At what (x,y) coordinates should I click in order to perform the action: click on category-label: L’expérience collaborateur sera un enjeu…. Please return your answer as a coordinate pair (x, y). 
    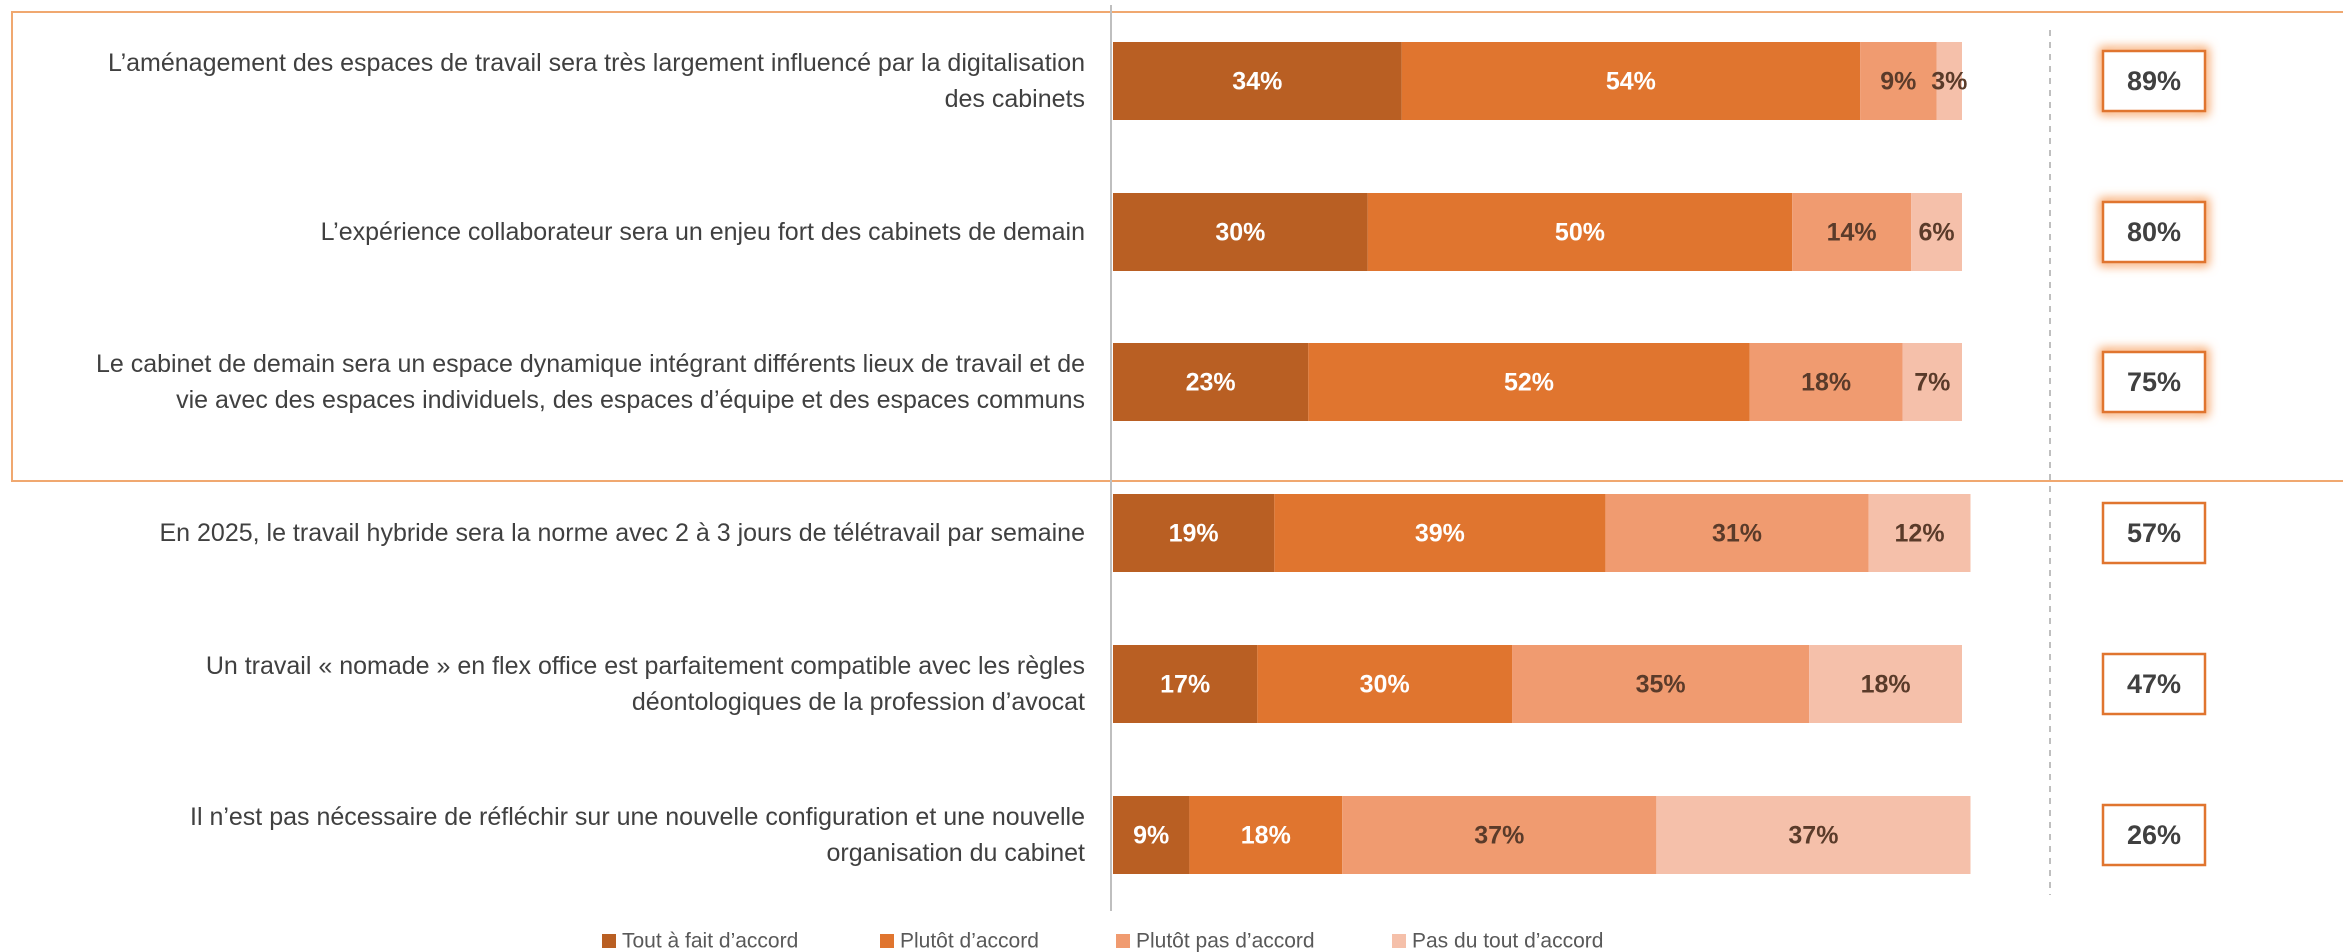
    Looking at the image, I should click on (702, 232).